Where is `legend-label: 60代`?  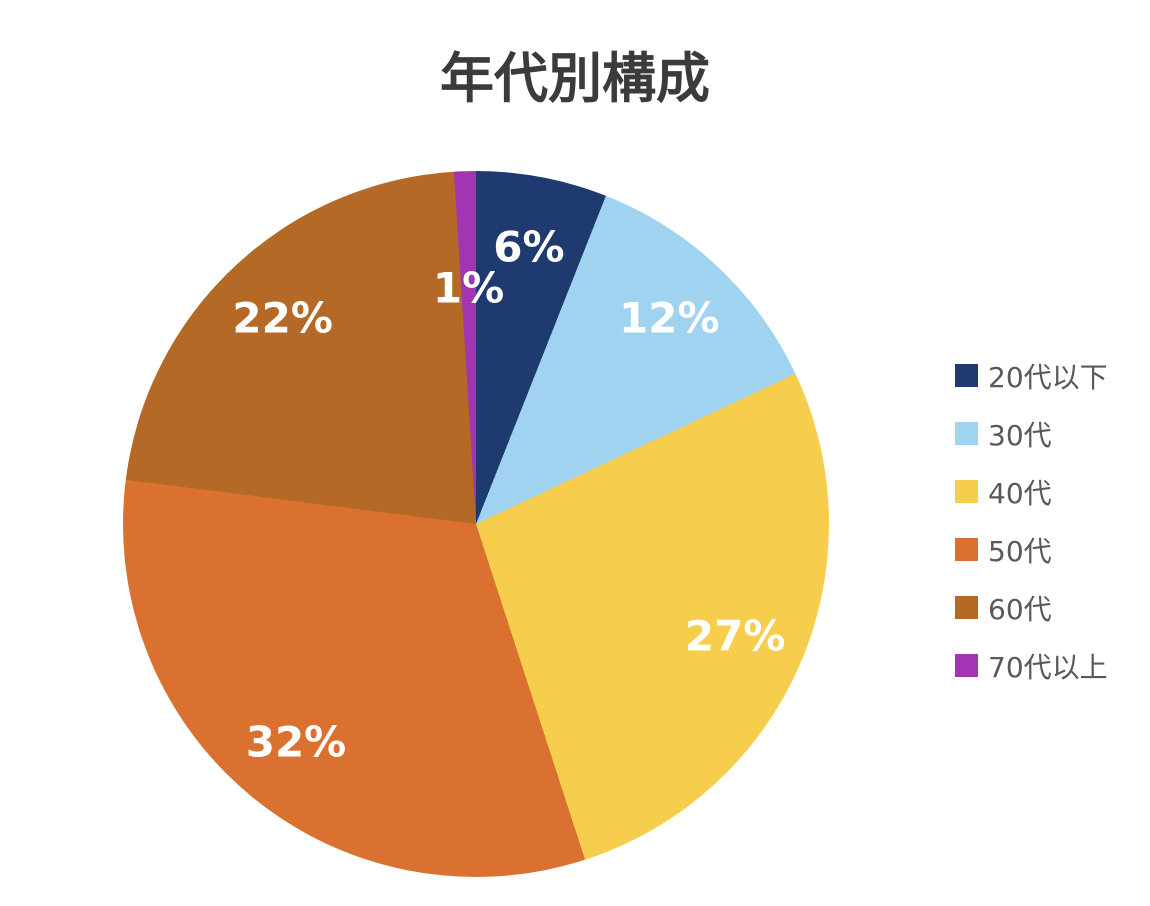
legend-label: 60代 is located at coordinates (1020, 609).